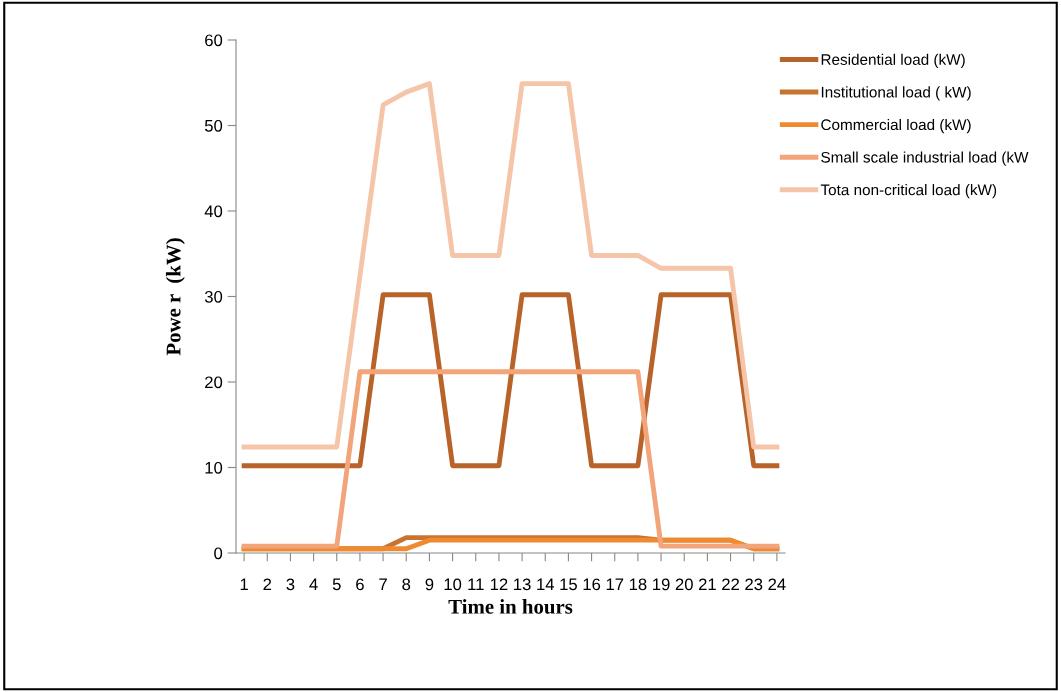 This screenshot has width=1061, height=692. I want to click on y-tick-label: 50, so click(213, 125).